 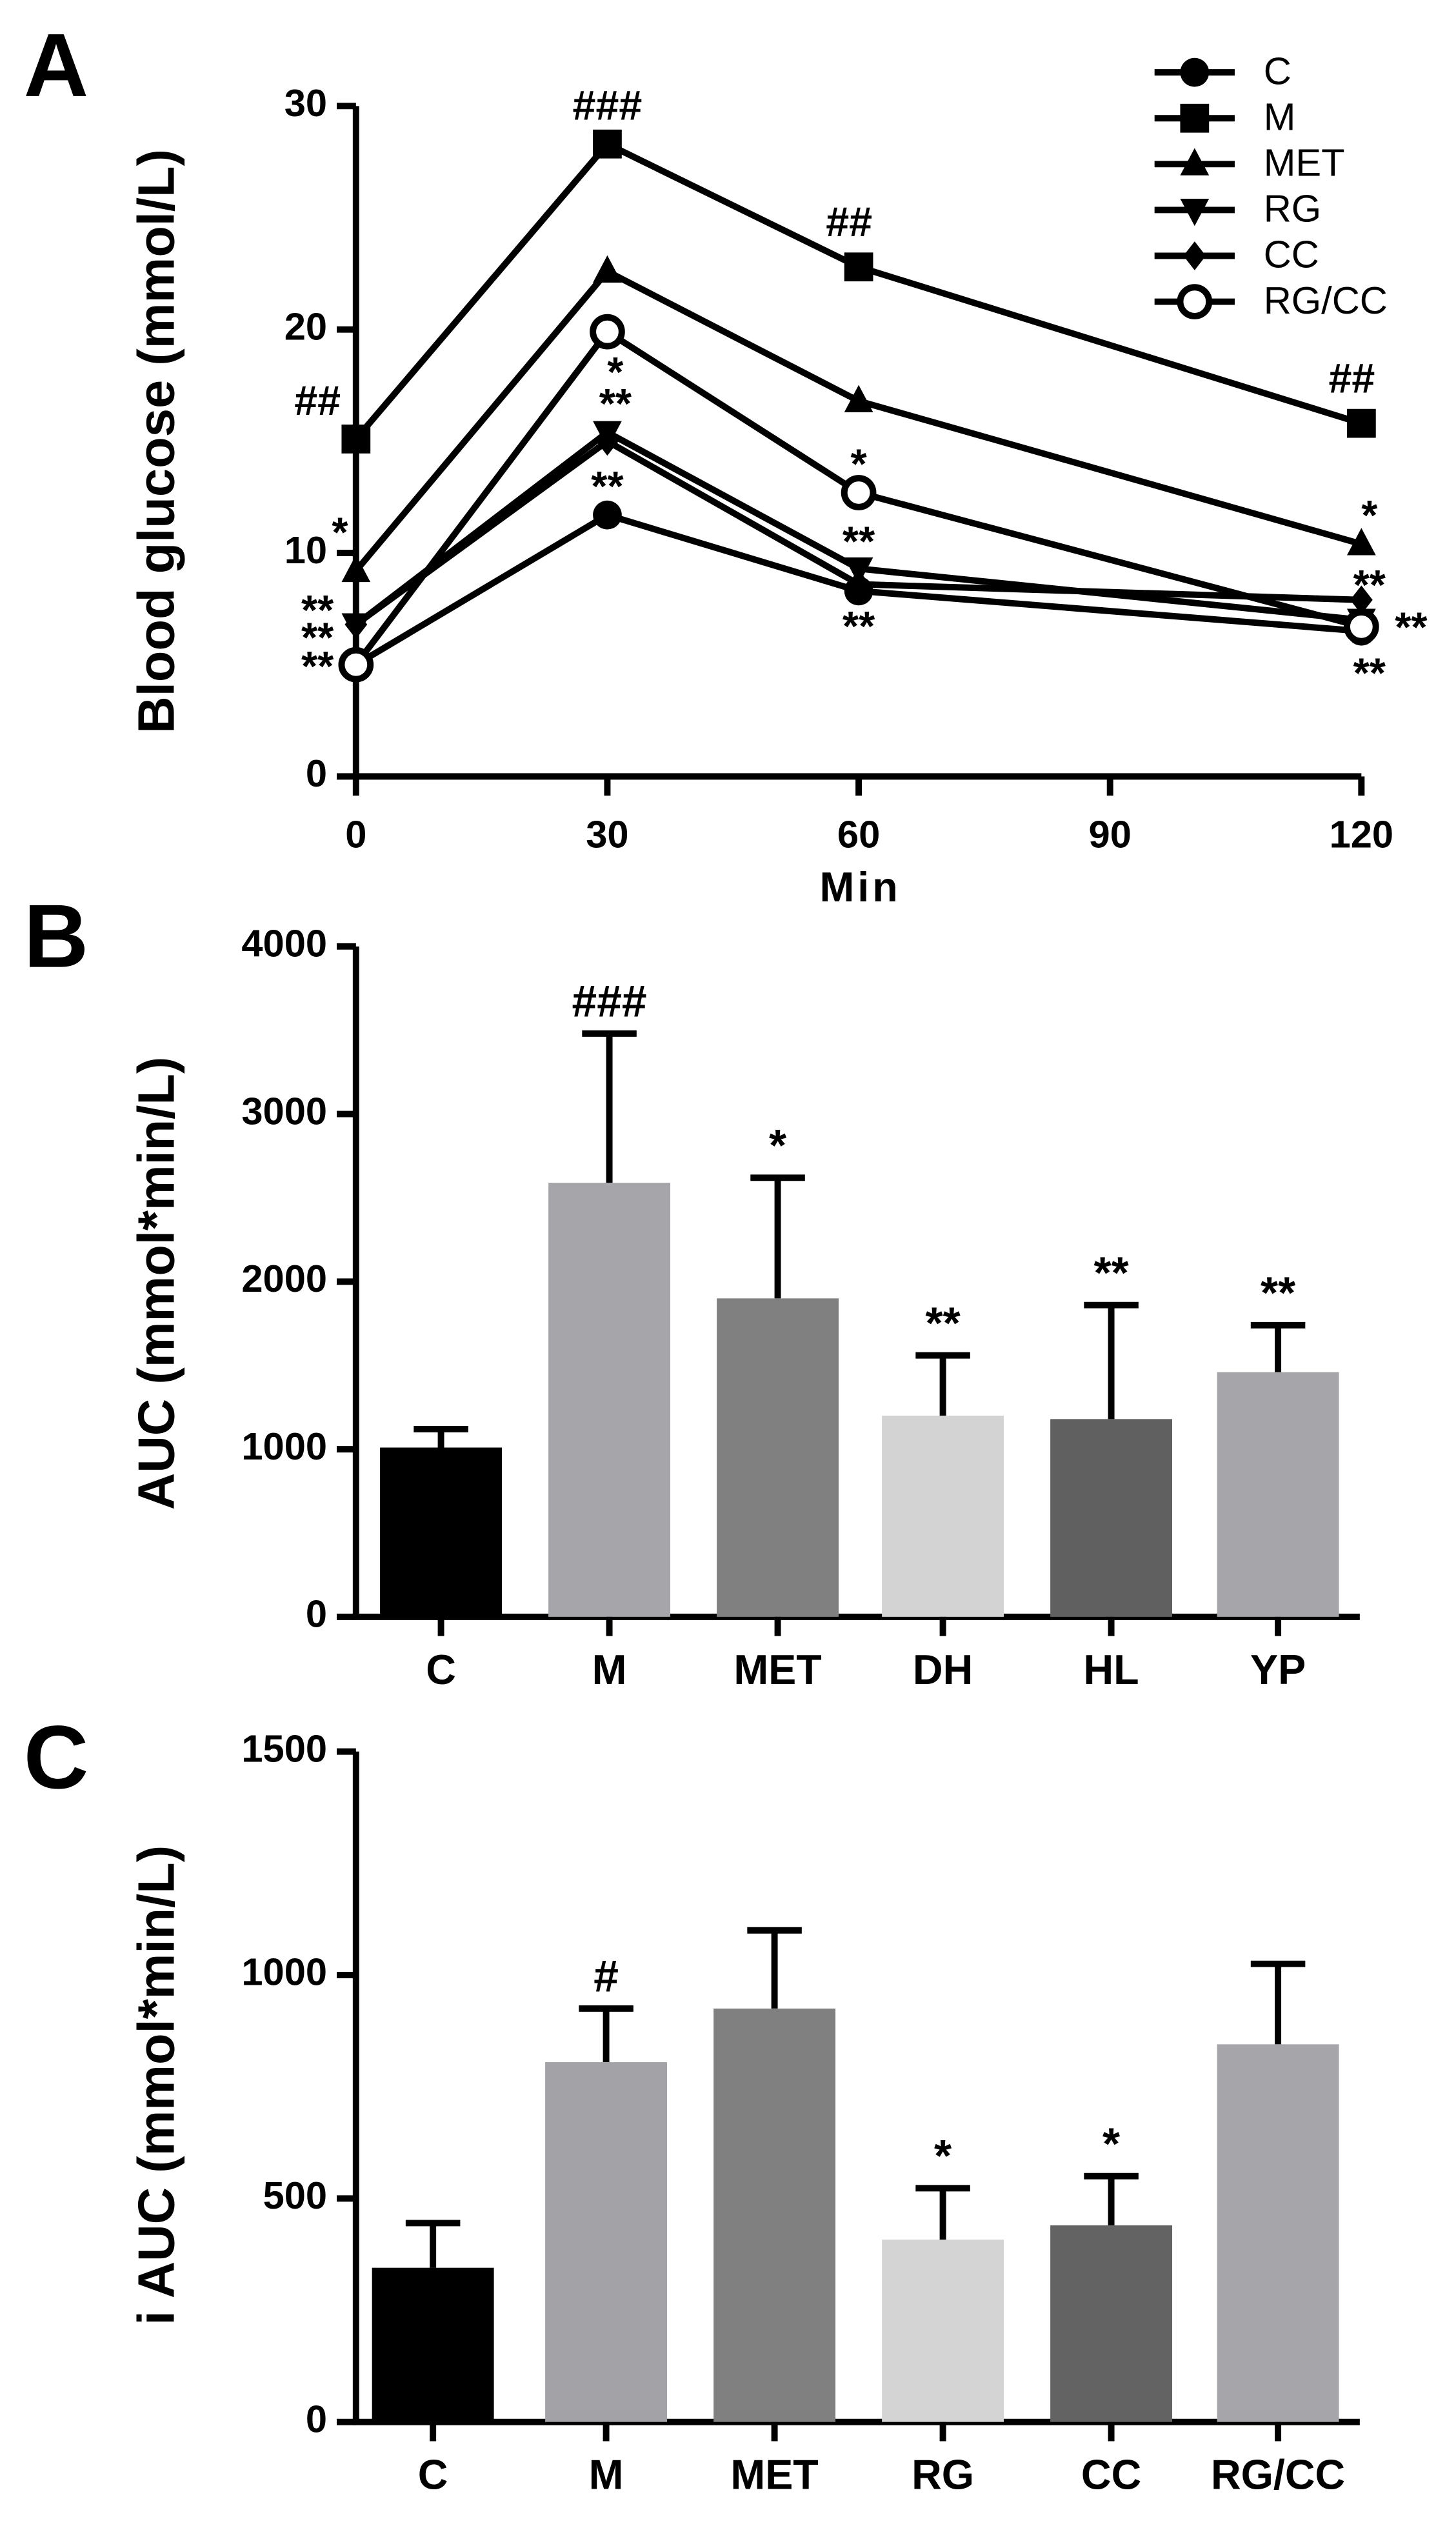 I want to click on panel-label: B, so click(x=57, y=937).